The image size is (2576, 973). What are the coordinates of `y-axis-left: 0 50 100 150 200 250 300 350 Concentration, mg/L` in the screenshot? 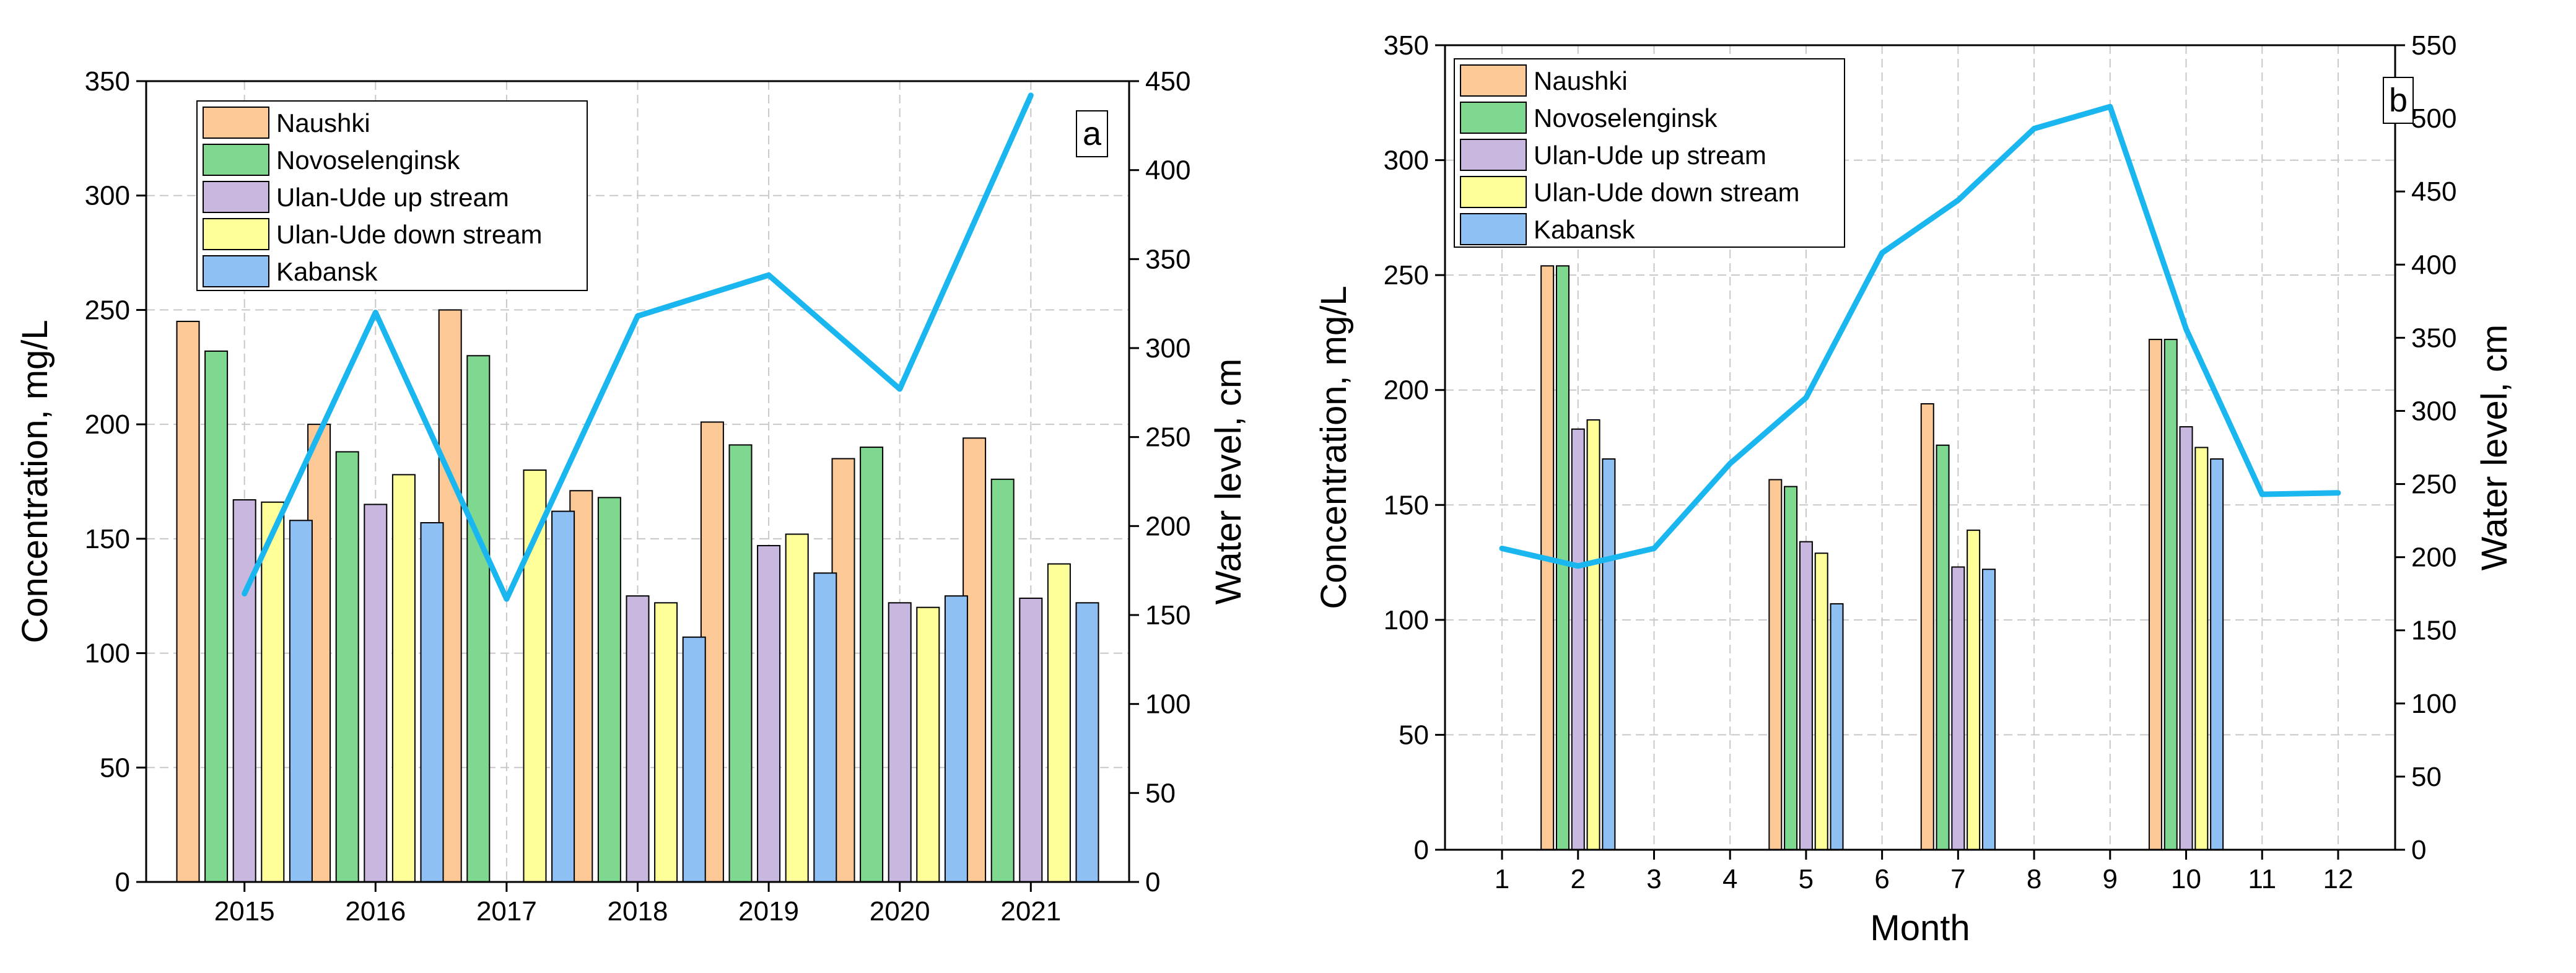 It's located at (1379, 447).